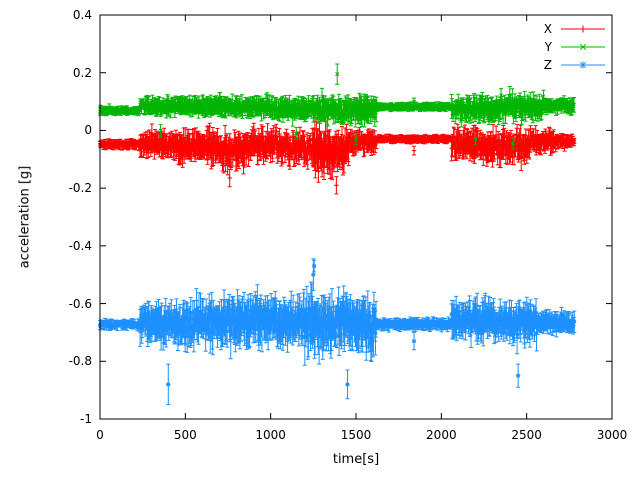 The image size is (640, 480). Describe the element at coordinates (526, 435) in the screenshot. I see `x-tick-label: 2500` at that location.